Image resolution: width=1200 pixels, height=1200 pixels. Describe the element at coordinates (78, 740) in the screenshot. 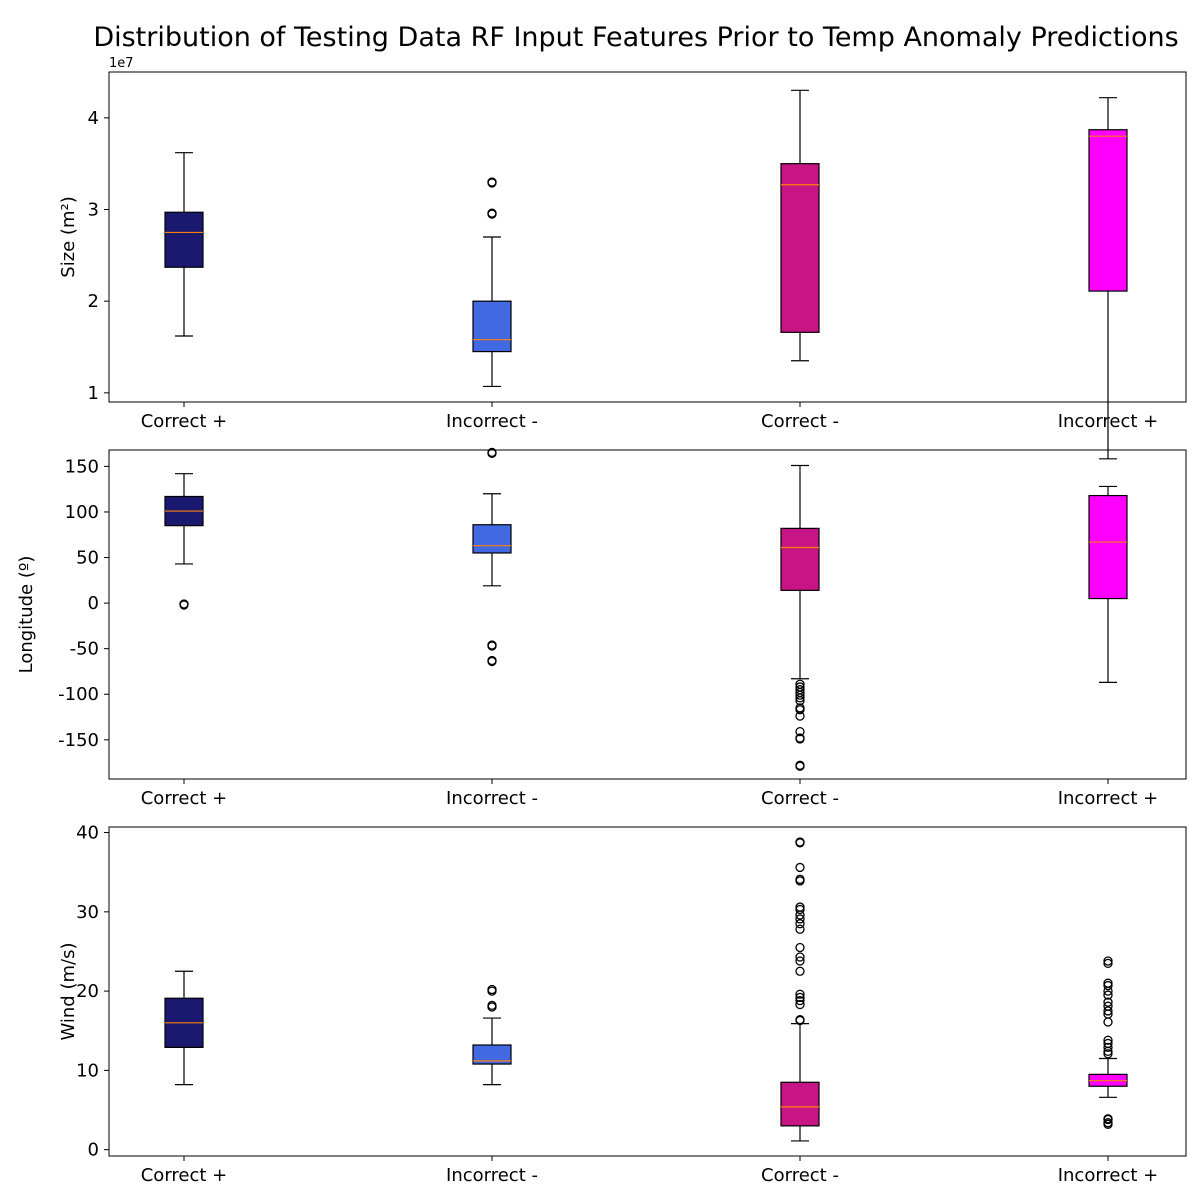

I see `y-tick-label: -150` at that location.